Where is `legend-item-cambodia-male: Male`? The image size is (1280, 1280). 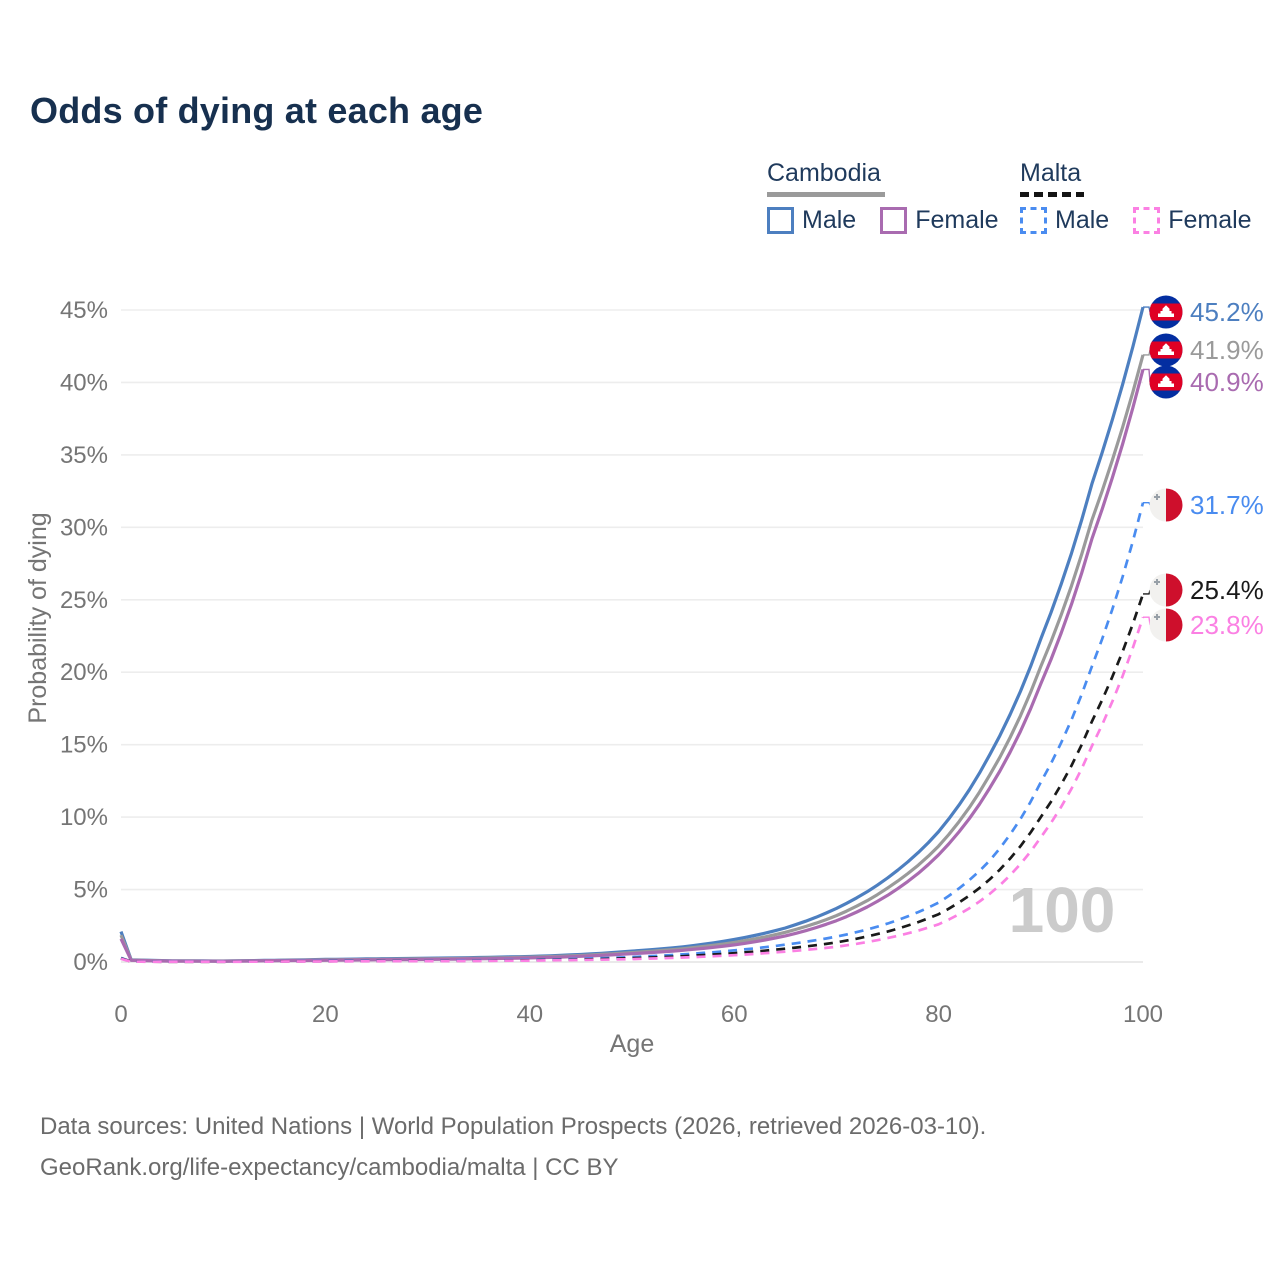 legend-item-cambodia-male: Male is located at coordinates (811, 220).